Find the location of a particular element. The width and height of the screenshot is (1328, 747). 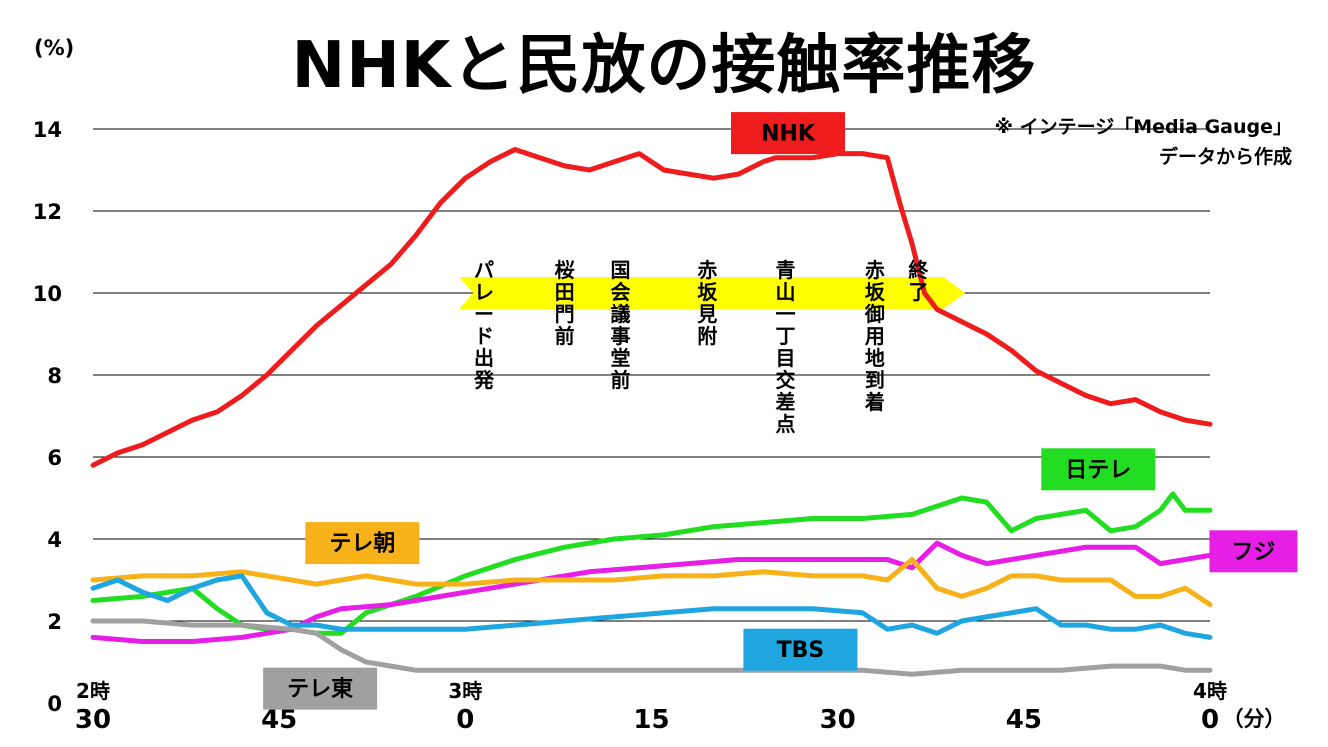

event-label-text-3: 赤坂見附 is located at coordinates (707, 303).